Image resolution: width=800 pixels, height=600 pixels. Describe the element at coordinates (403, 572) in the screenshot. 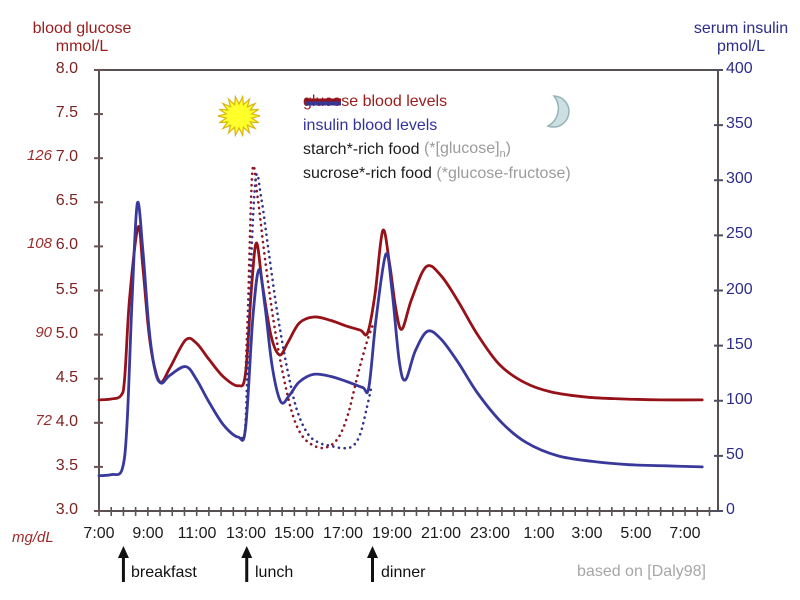

I see `meal-label-dinner: dinner` at that location.